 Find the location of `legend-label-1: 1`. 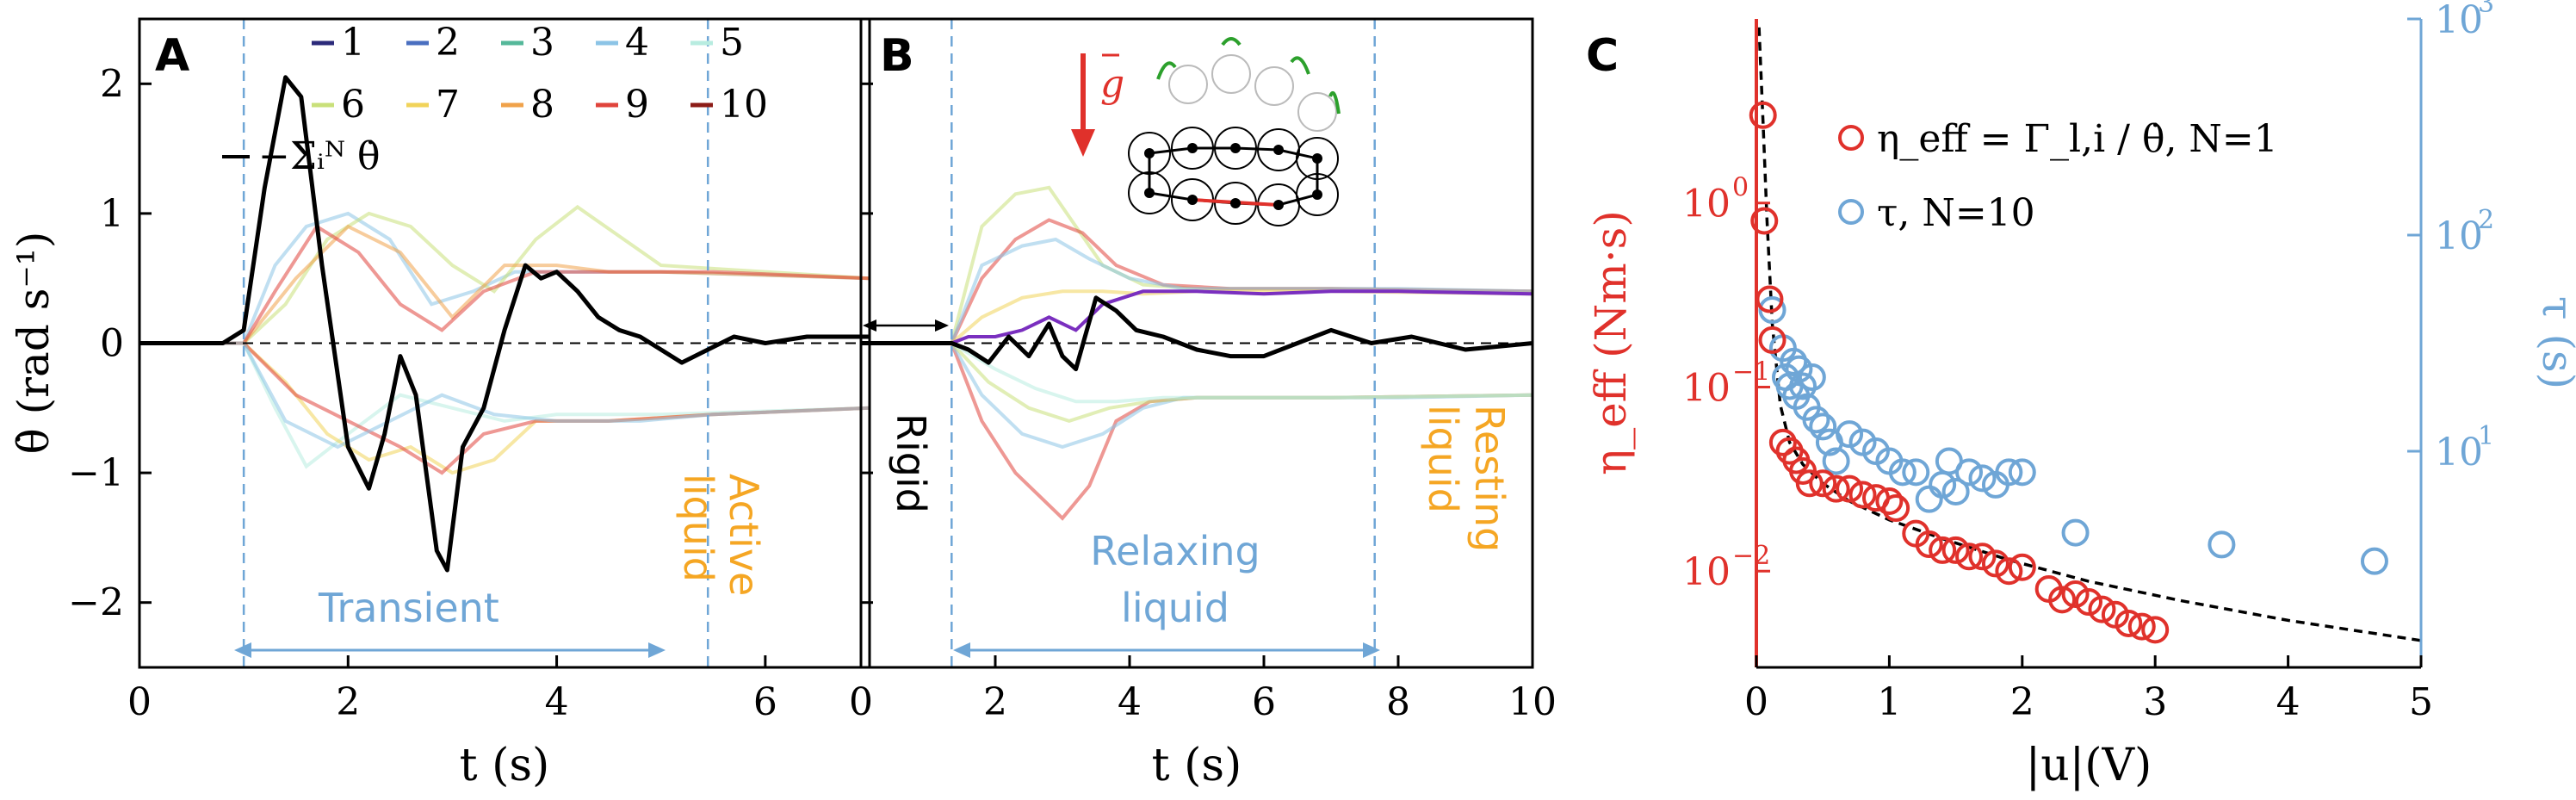

legend-label-1: 1 is located at coordinates (353, 43).